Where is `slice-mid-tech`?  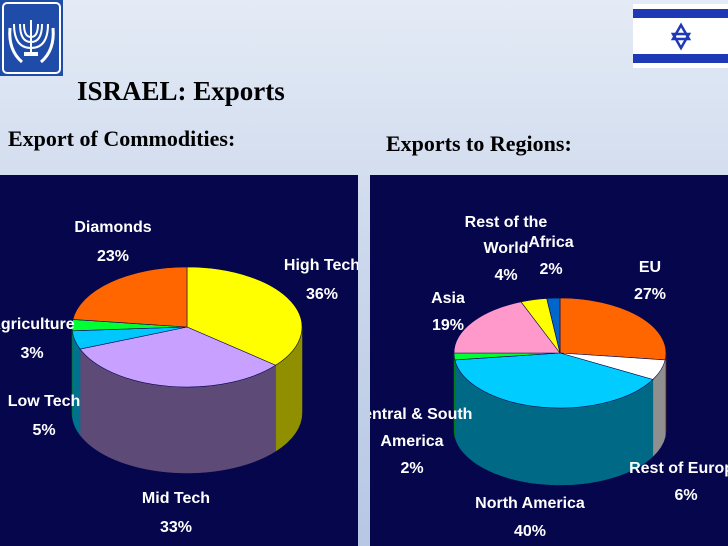 slice-mid-tech is located at coordinates (178, 357).